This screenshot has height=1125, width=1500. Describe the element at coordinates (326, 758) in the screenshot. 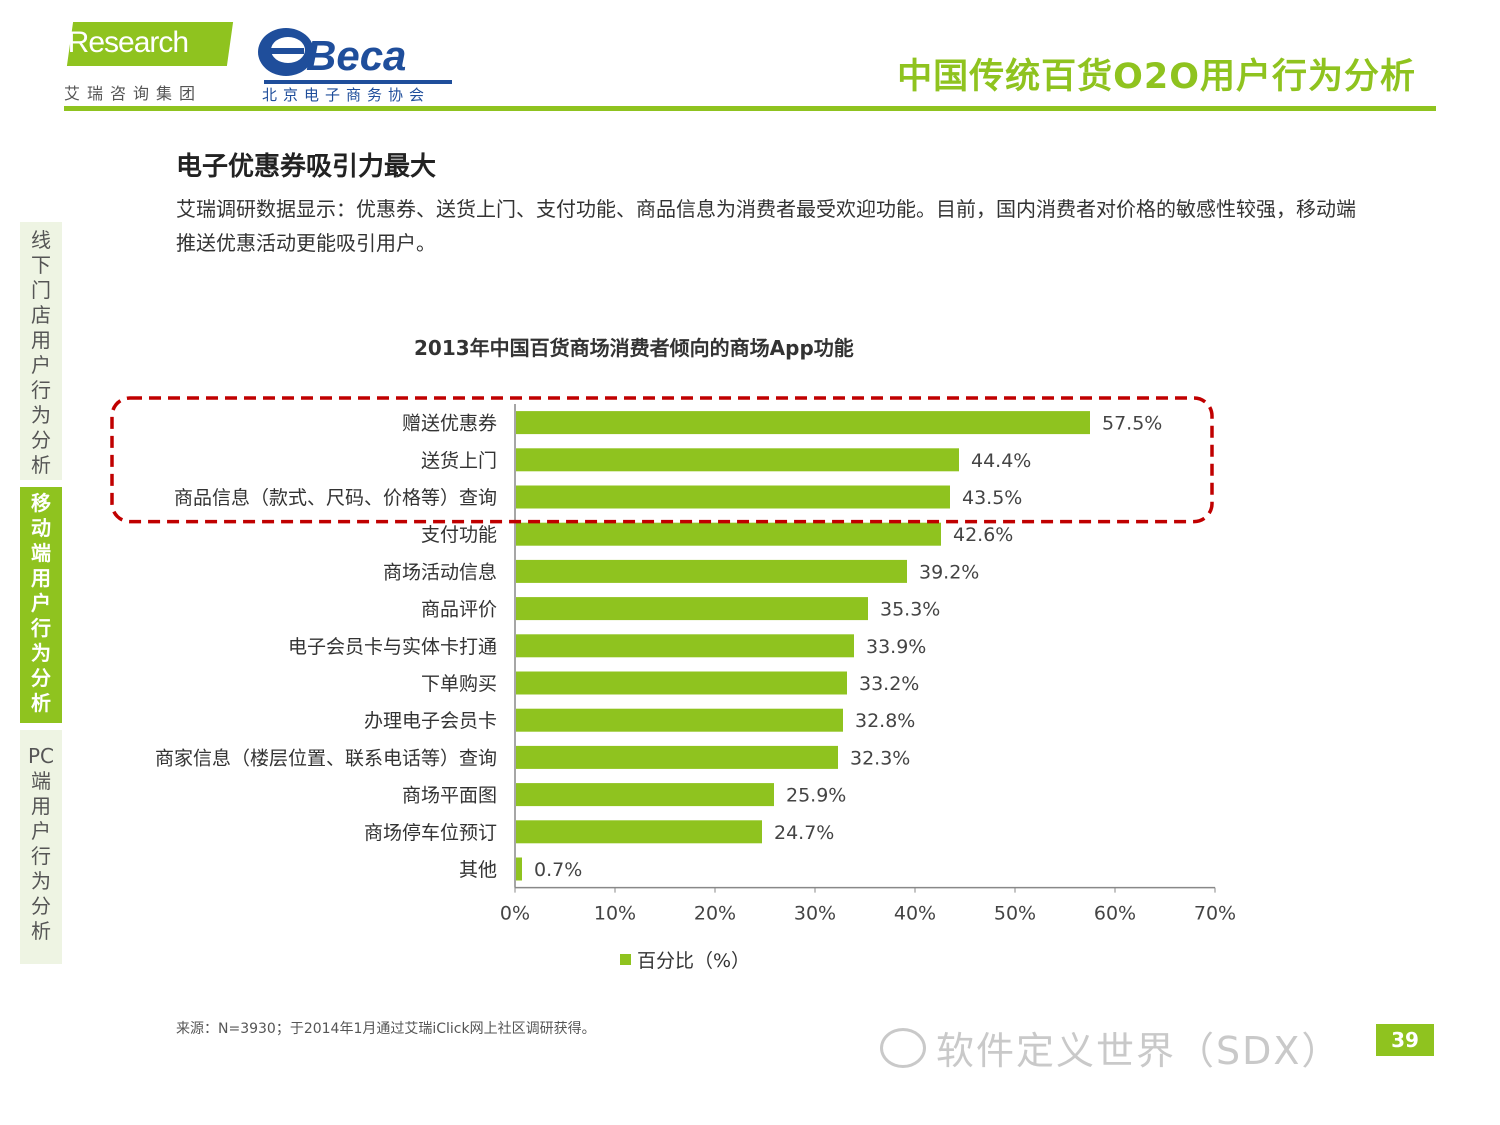

I see `category-label: 商家信息（楼层位置、联系电话等）查询` at that location.